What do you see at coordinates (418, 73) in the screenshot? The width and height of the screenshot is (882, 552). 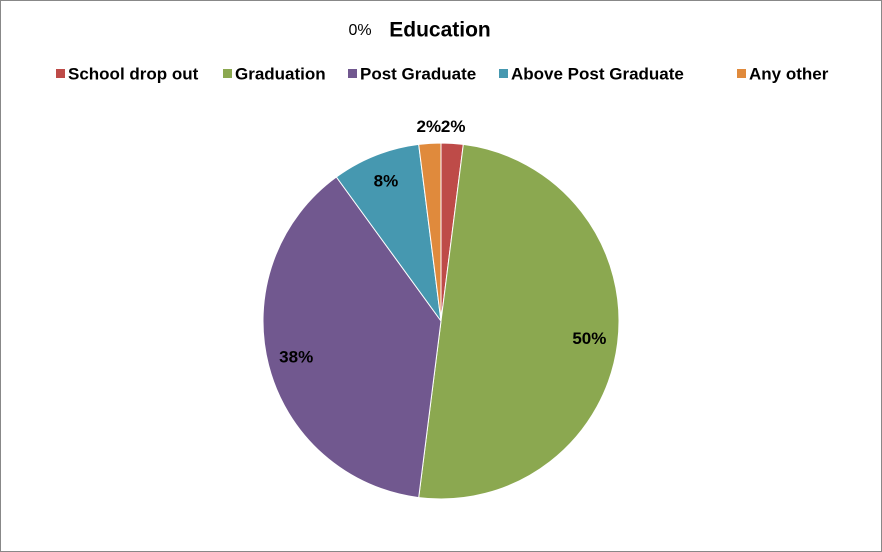 I see `legend-label: Post Graduate` at bounding box center [418, 73].